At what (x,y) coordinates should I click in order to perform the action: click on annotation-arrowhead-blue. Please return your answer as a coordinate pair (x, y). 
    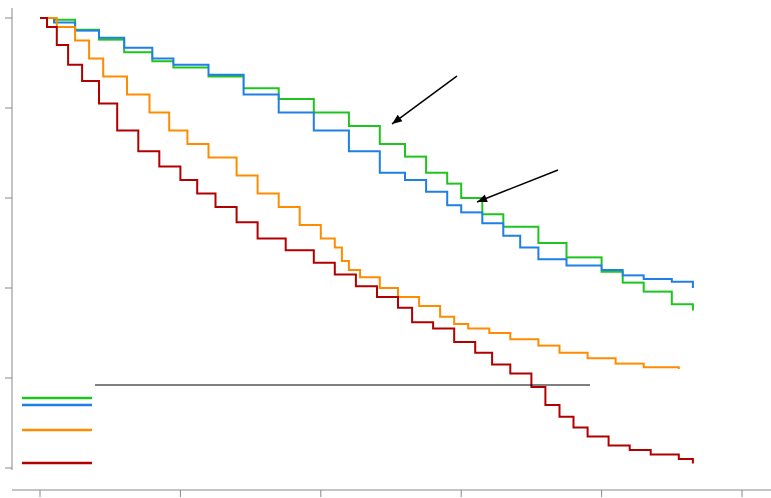
    Looking at the image, I should click on (482, 198).